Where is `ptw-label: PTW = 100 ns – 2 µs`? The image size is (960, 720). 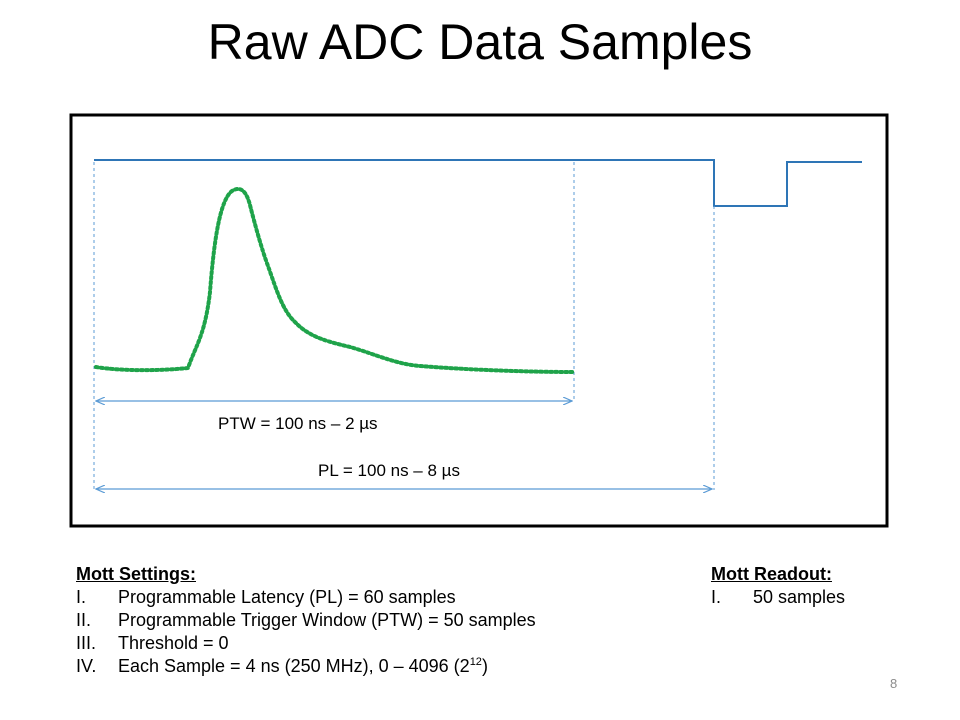
ptw-label: PTW = 100 ns – 2 µs is located at coordinates (298, 423).